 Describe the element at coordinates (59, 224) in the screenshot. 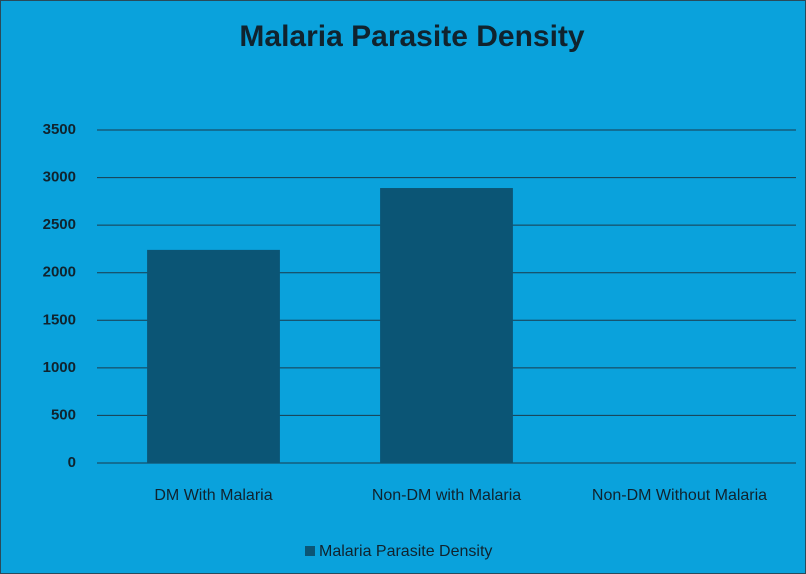

I see `y-tick-label: 2500` at that location.